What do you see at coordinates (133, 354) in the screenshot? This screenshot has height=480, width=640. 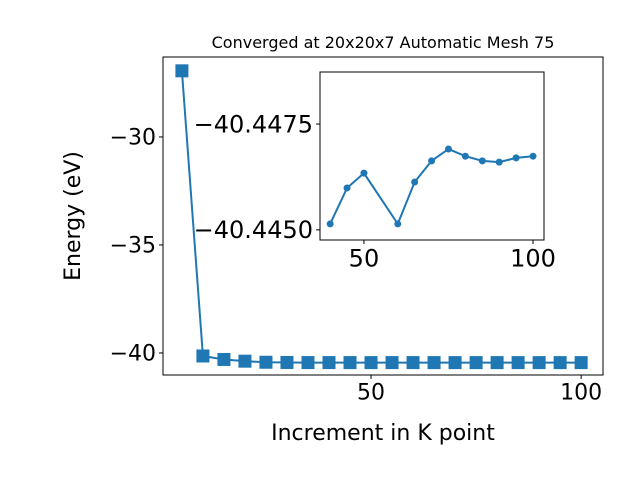 I see `y-tick-label: −40` at bounding box center [133, 354].